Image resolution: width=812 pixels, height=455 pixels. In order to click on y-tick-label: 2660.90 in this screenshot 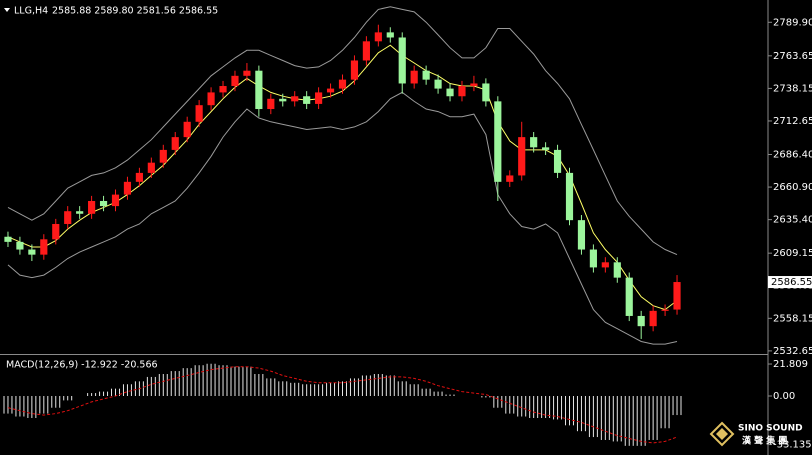, I will do `click(792, 187)`.